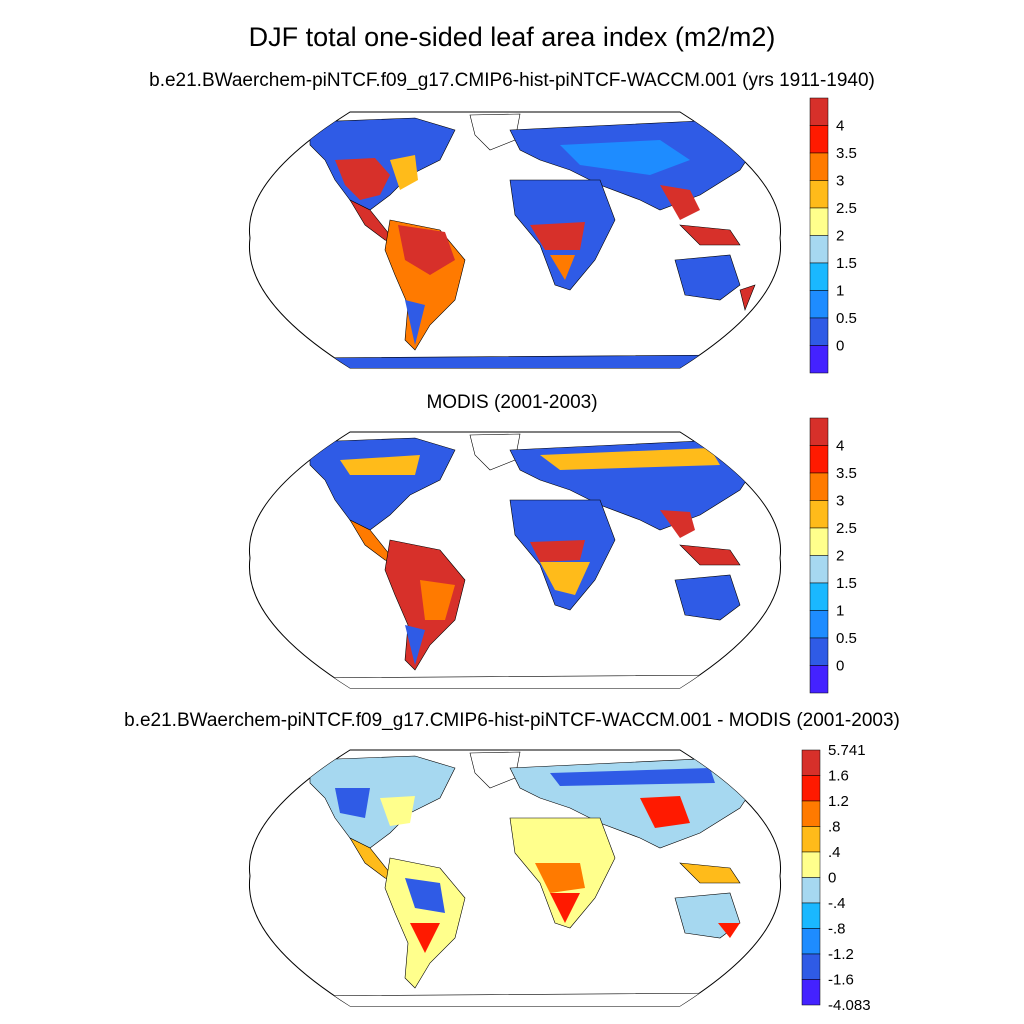  I want to click on colorbar-label: -1.2, so click(841, 954).